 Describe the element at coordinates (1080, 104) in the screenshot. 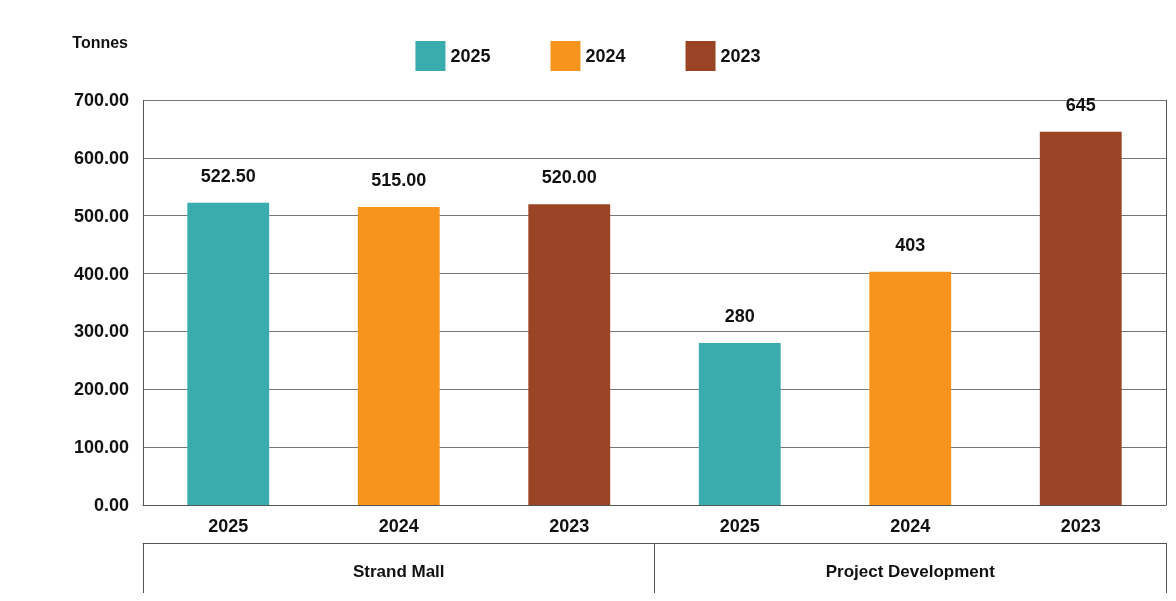

I see `data-label: 645` at that location.